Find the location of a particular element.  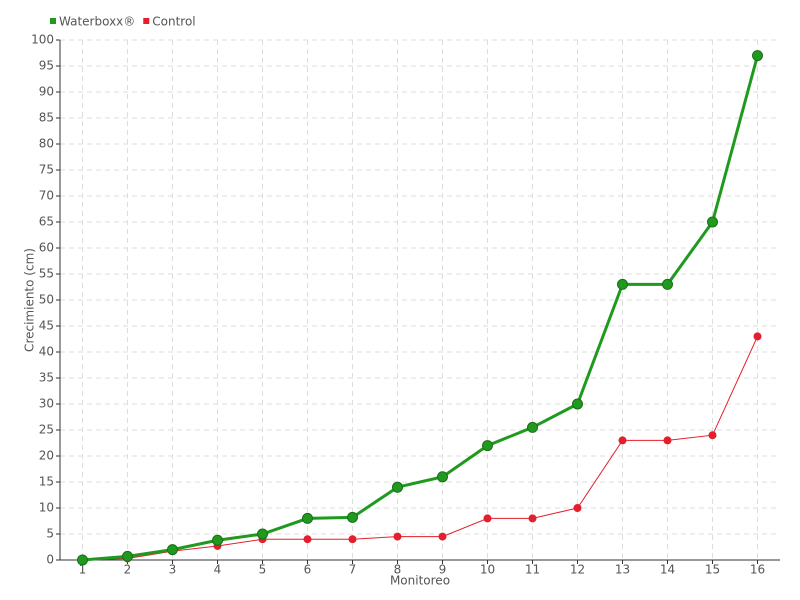

y-tick-label: 0 is located at coordinates (50, 560).